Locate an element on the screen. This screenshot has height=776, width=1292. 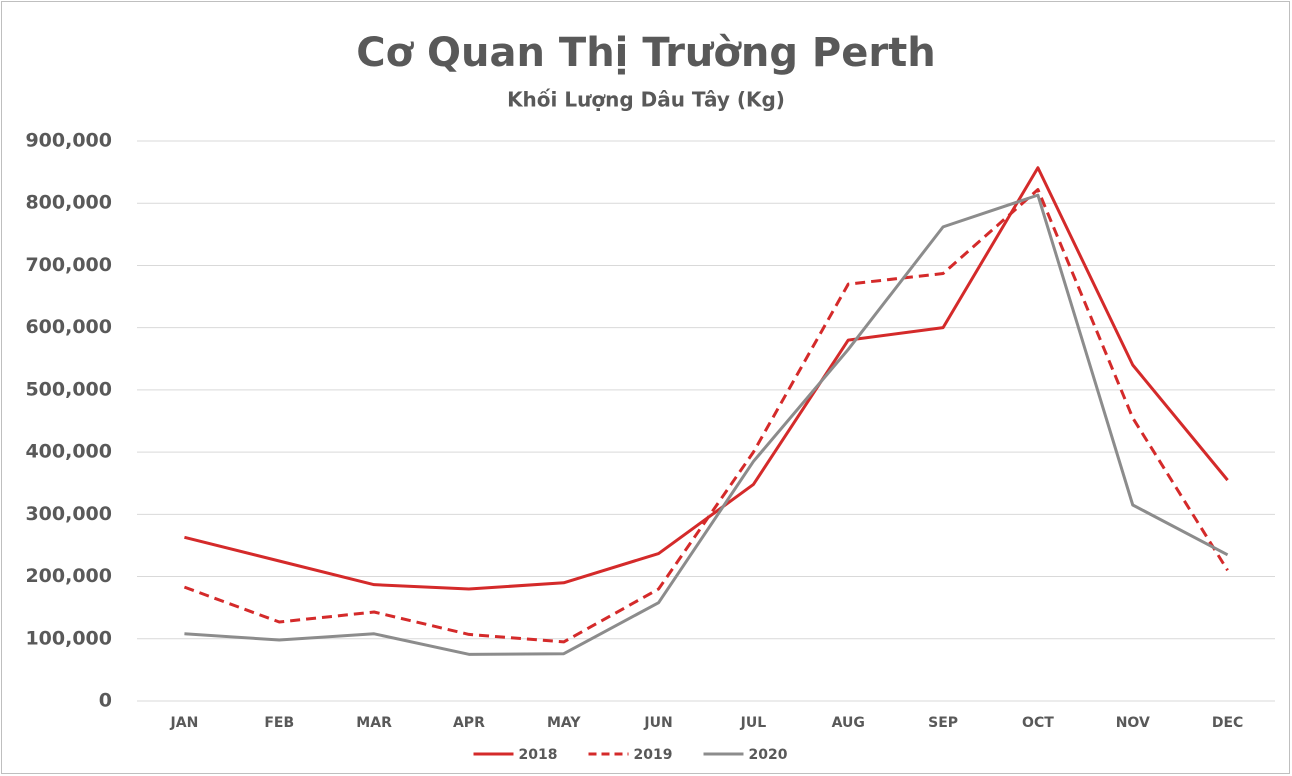
chart-subtitle: Khối Lượng Dâu Tây (Kg) is located at coordinates (646, 100).